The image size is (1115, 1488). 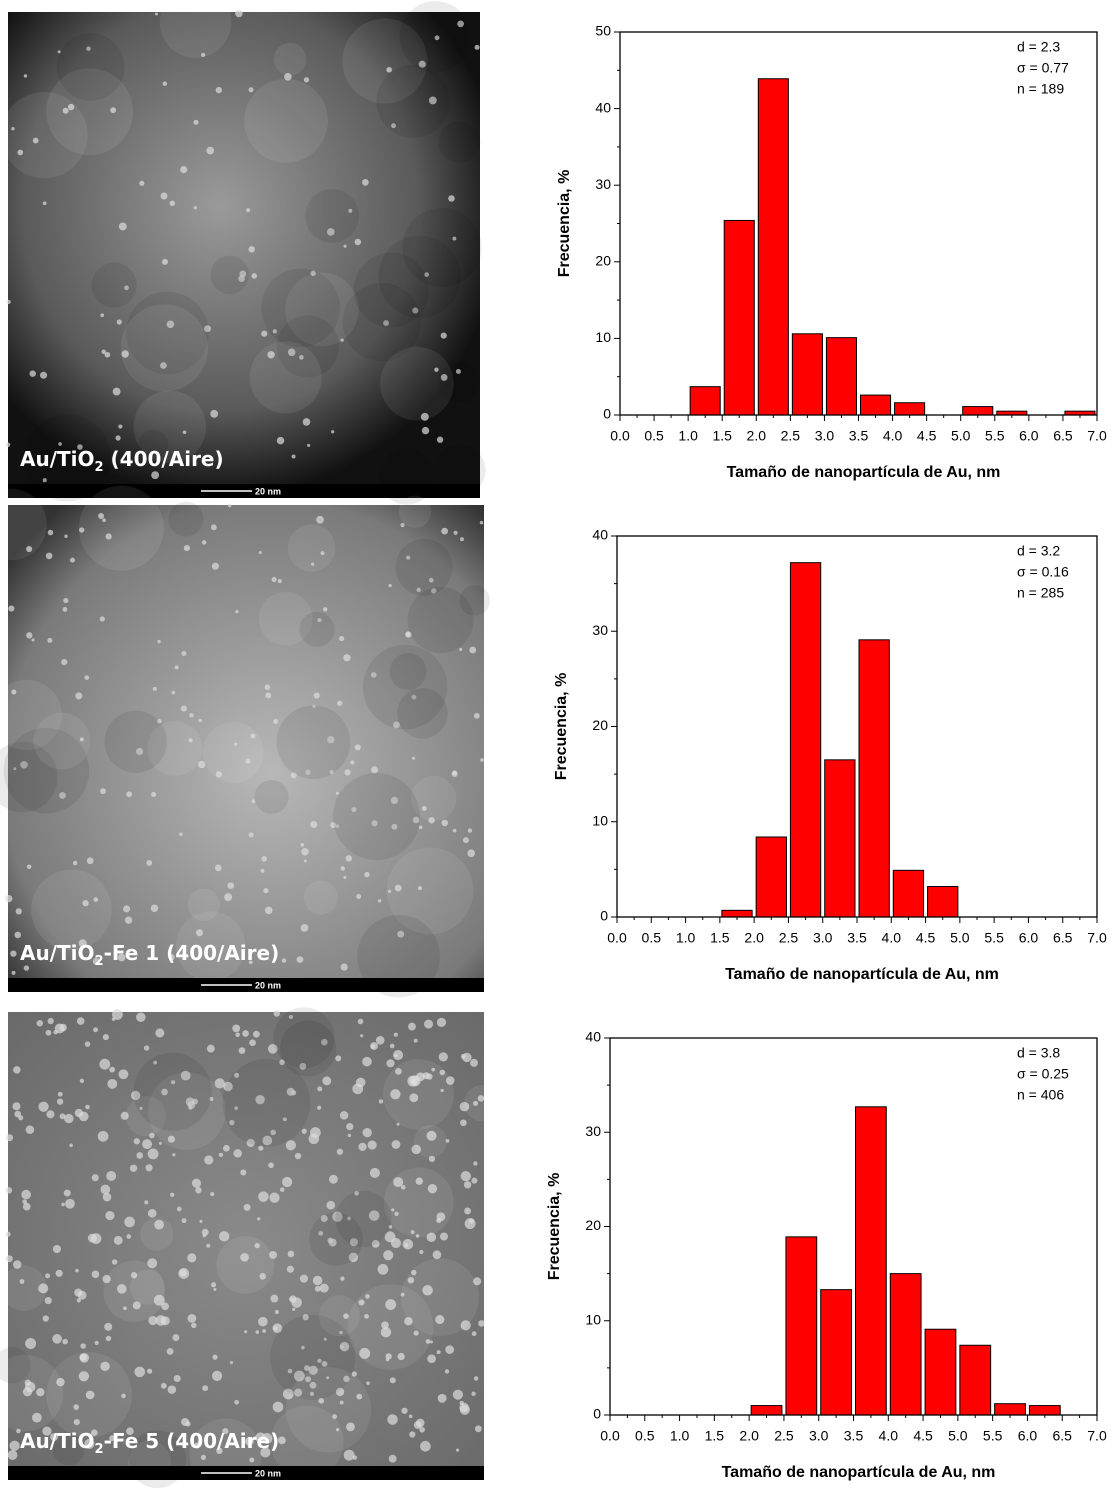 I want to click on x-tick-label: 2.0, so click(x=754, y=938).